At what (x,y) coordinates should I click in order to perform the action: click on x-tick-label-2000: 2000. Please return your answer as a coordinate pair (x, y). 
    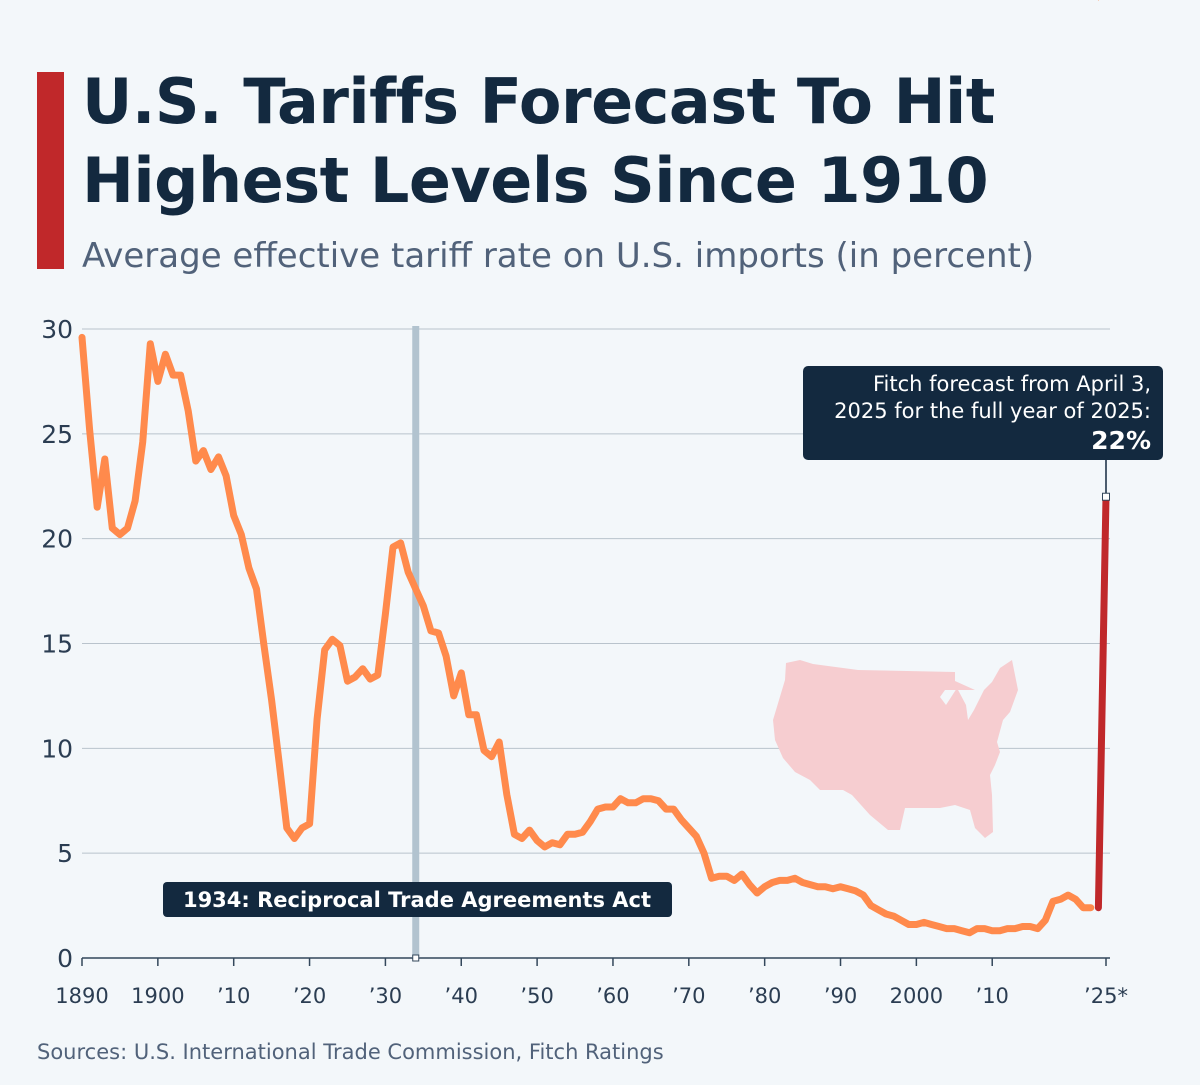
    Looking at the image, I should click on (916, 996).